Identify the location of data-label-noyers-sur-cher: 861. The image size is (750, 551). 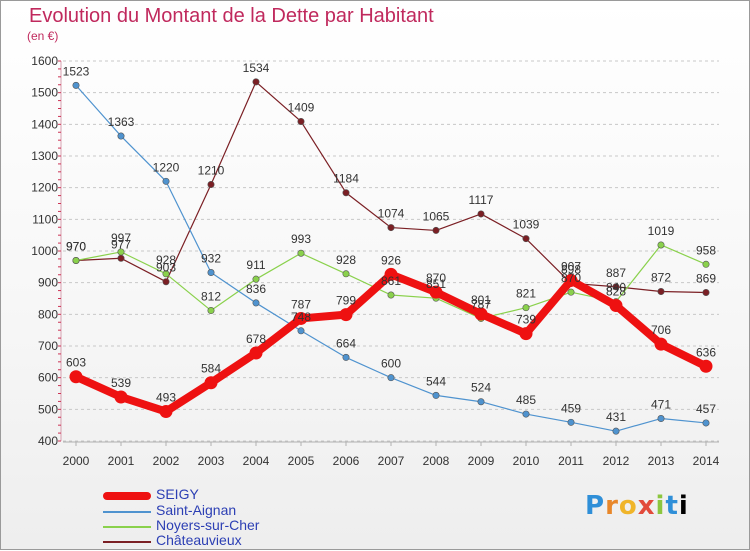
(391, 281).